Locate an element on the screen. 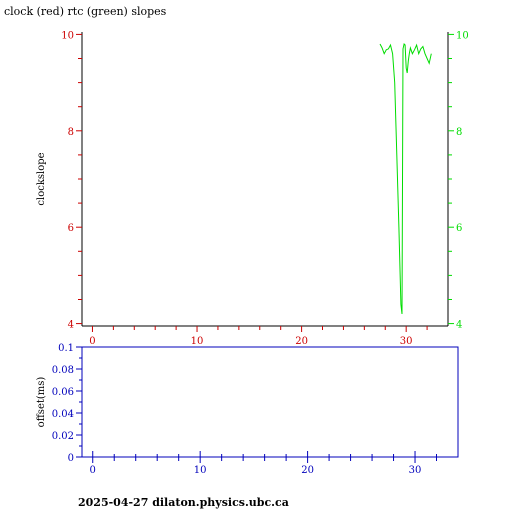 The image size is (512, 512). left-y-tick-label: 8 is located at coordinates (71, 132).